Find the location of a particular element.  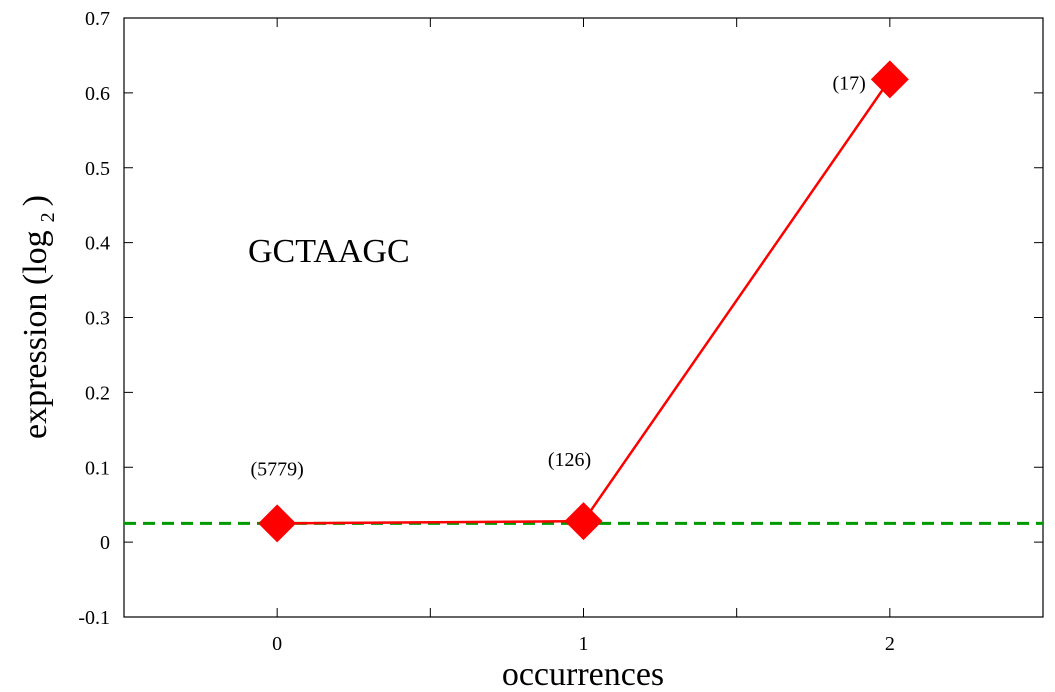

x-tick-label: 0 is located at coordinates (277, 644).